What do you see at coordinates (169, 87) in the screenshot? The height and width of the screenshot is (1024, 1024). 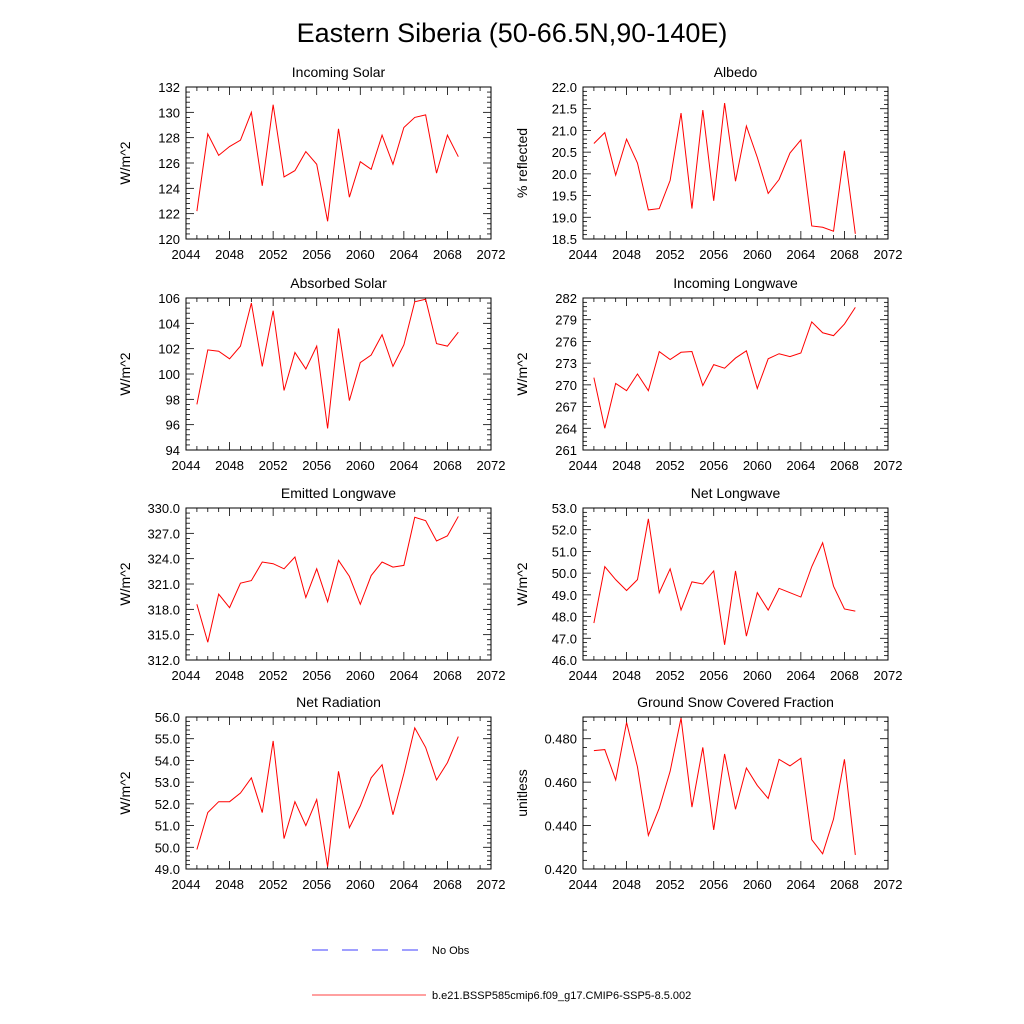 I see `y-tick-label: 132` at bounding box center [169, 87].